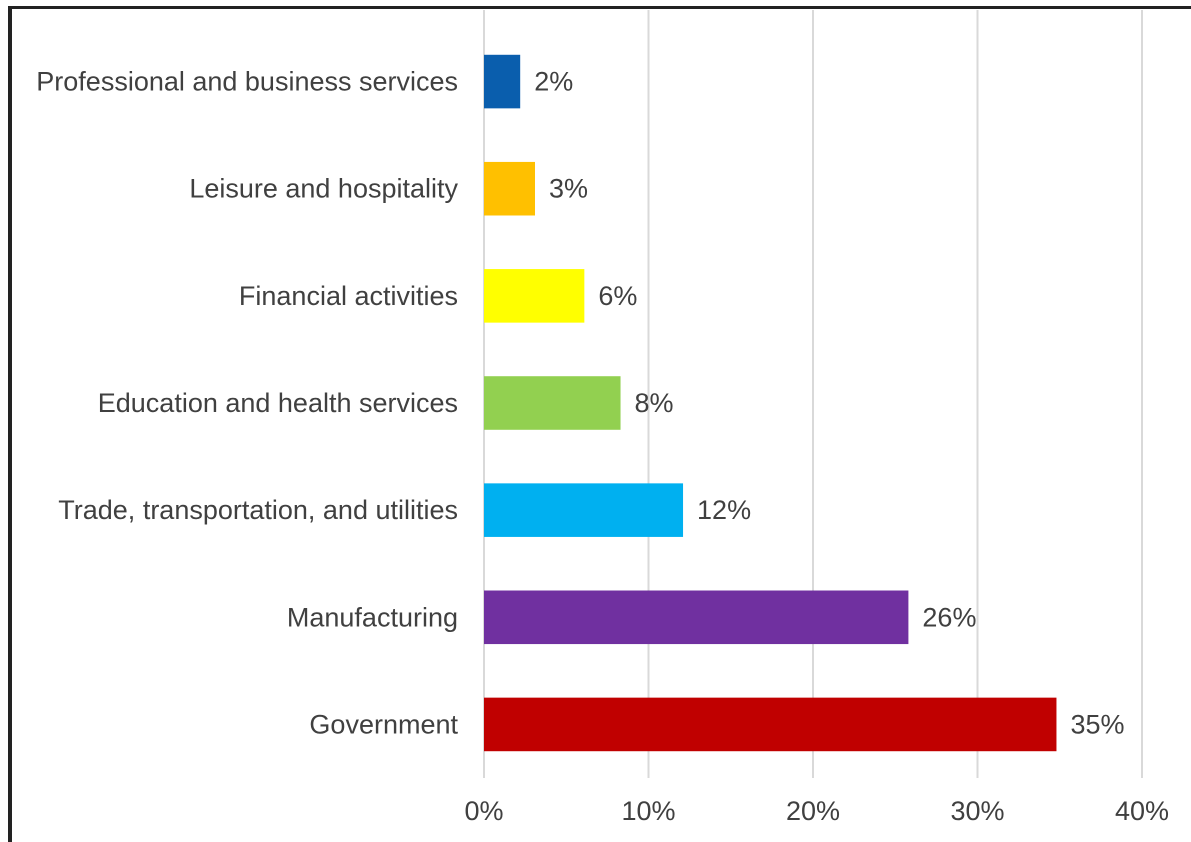  What do you see at coordinates (483, 811) in the screenshot?
I see `x-tick-label: 0%` at bounding box center [483, 811].